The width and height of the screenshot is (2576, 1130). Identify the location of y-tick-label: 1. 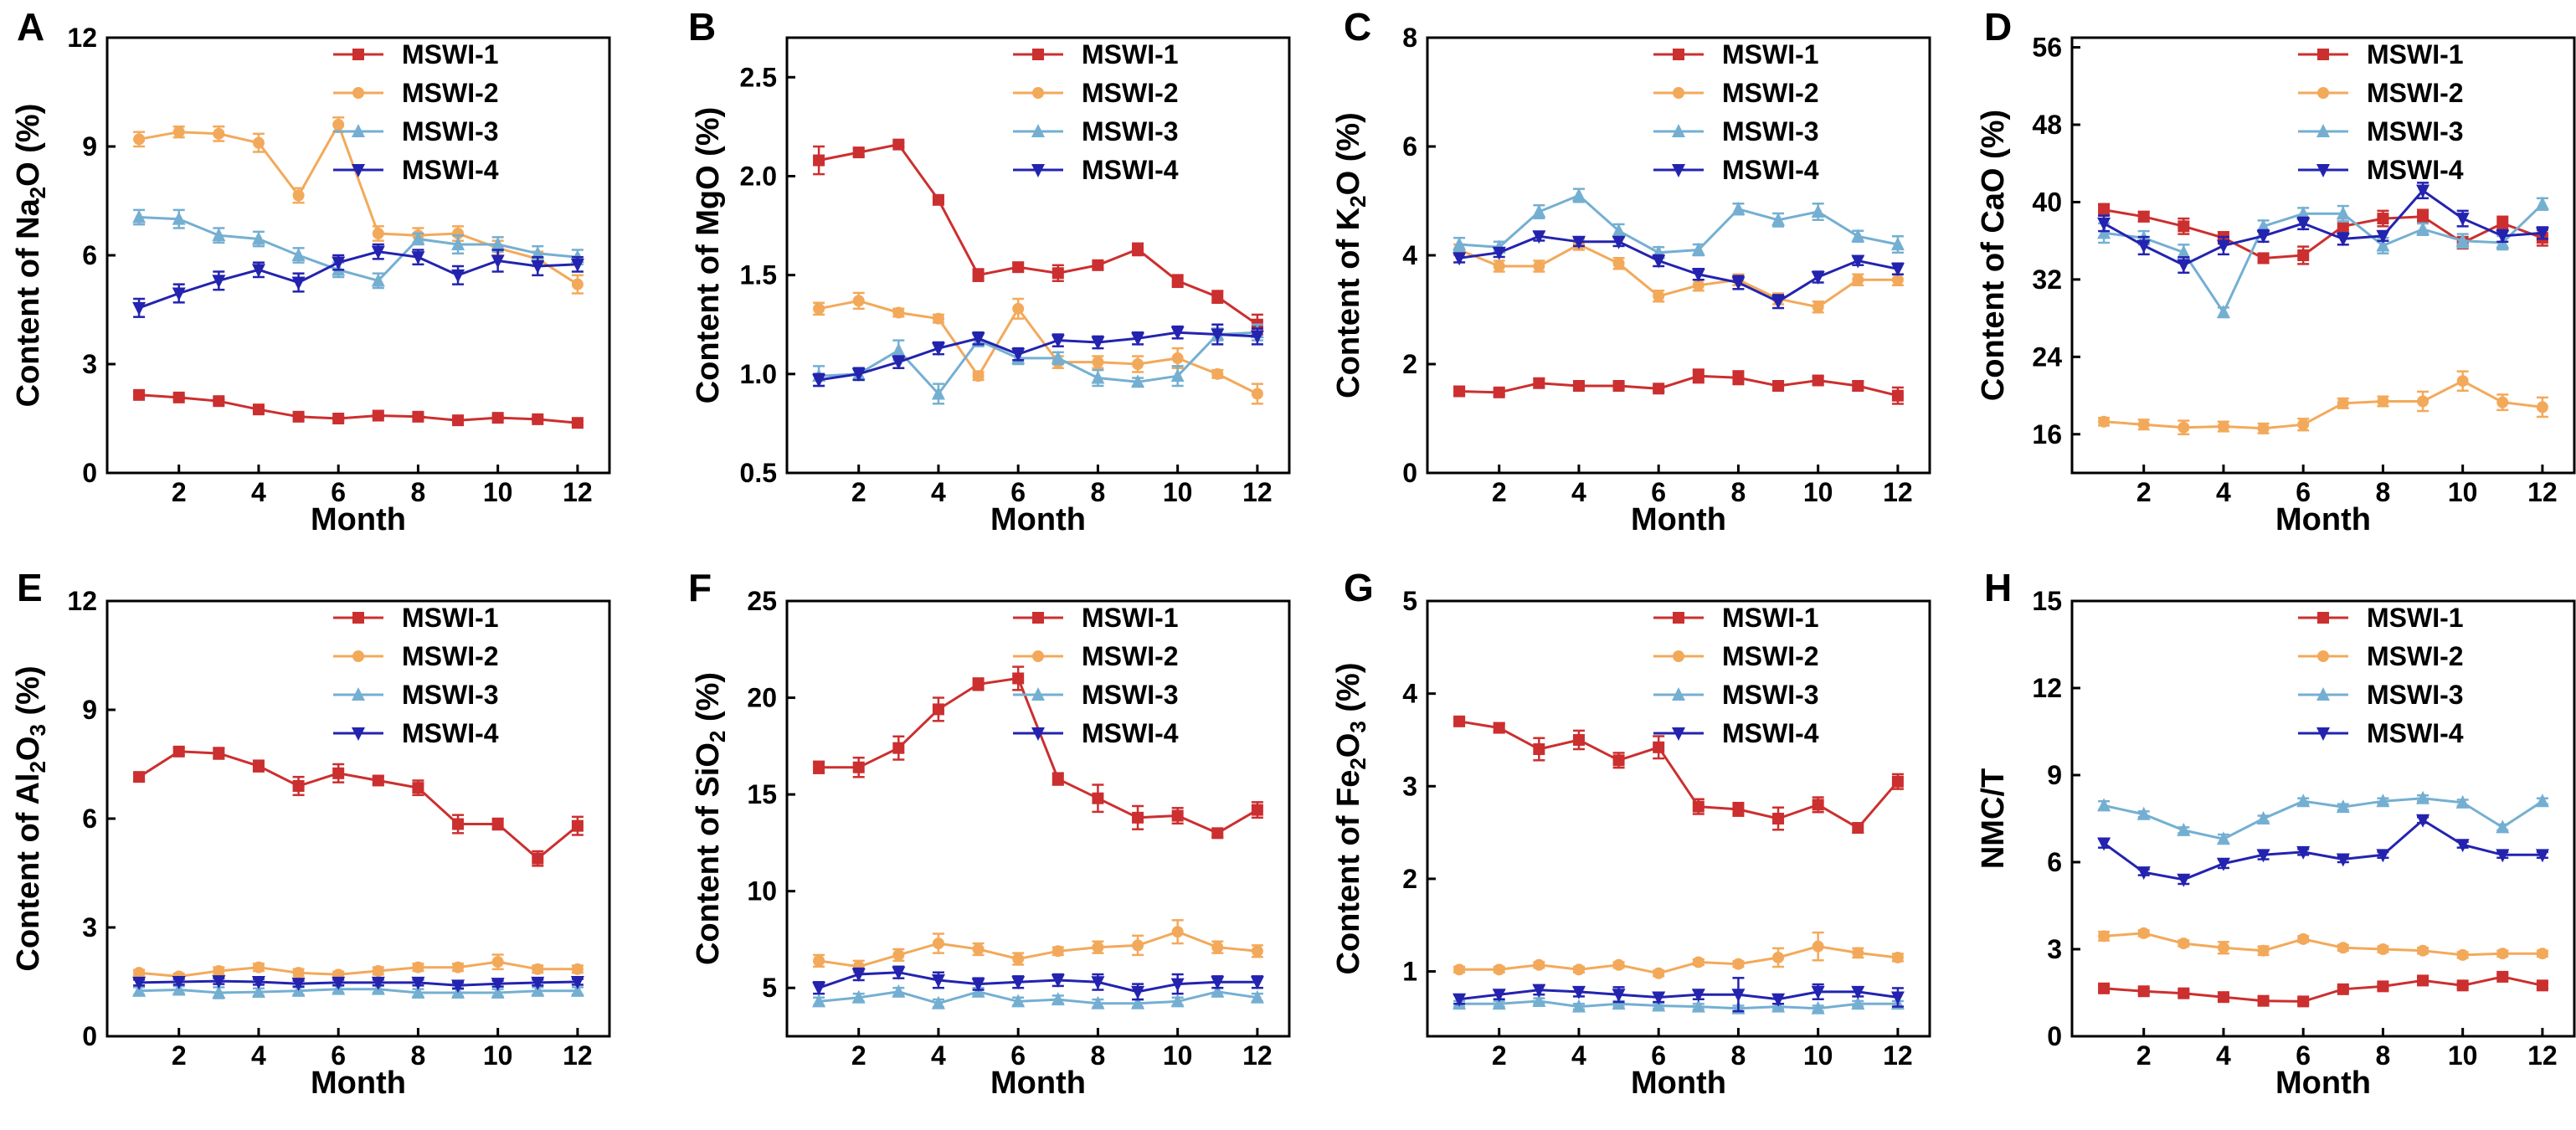
(1409, 972).